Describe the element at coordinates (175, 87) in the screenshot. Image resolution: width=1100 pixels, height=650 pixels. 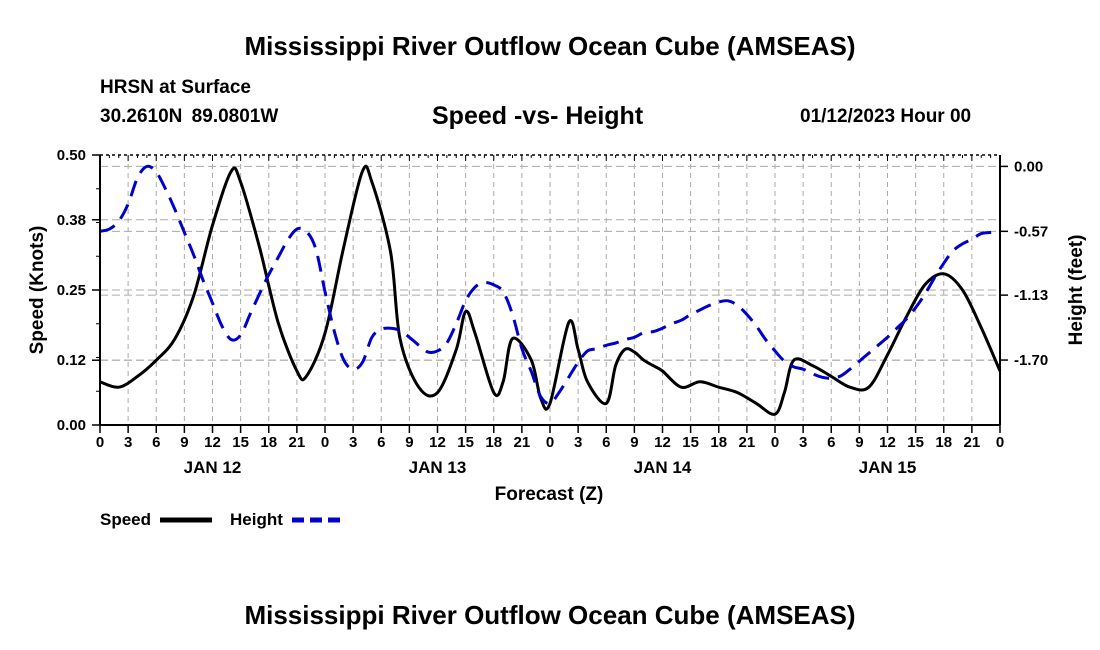
I see `station-label: HRSN at Surface` at that location.